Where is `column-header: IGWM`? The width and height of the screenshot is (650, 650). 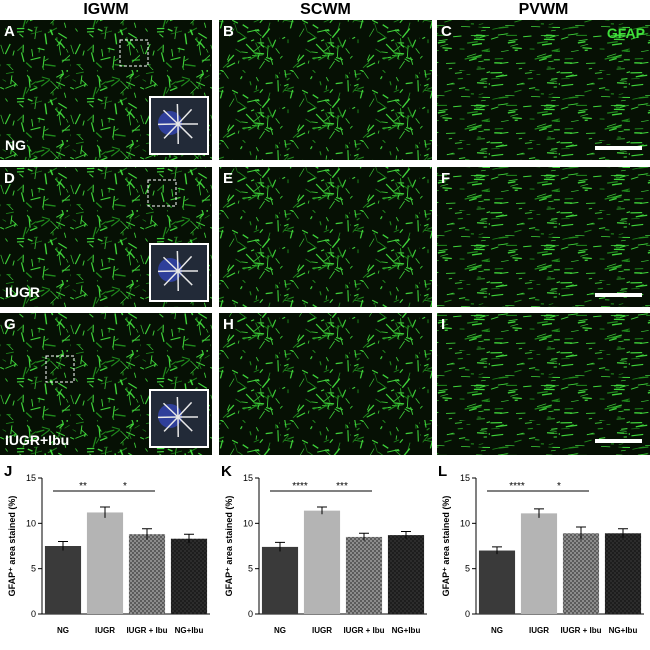 column-header: IGWM is located at coordinates (105, 9).